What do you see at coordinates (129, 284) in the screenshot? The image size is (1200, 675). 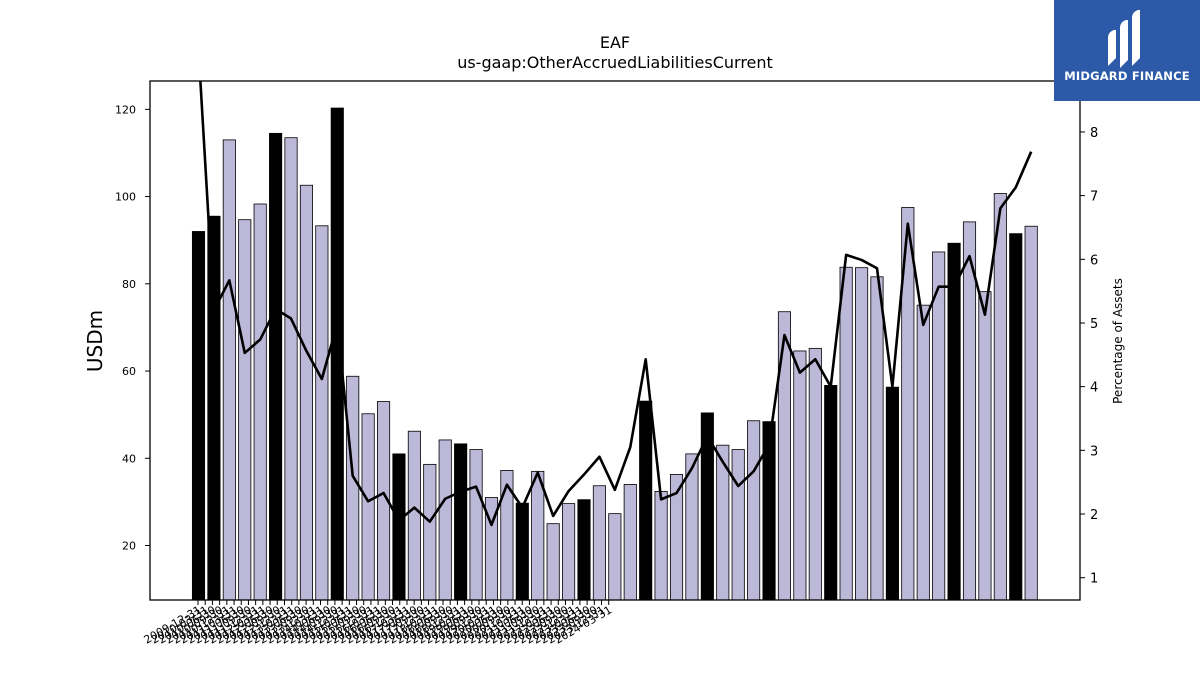 I see `y-tick-label: 80` at bounding box center [129, 284].